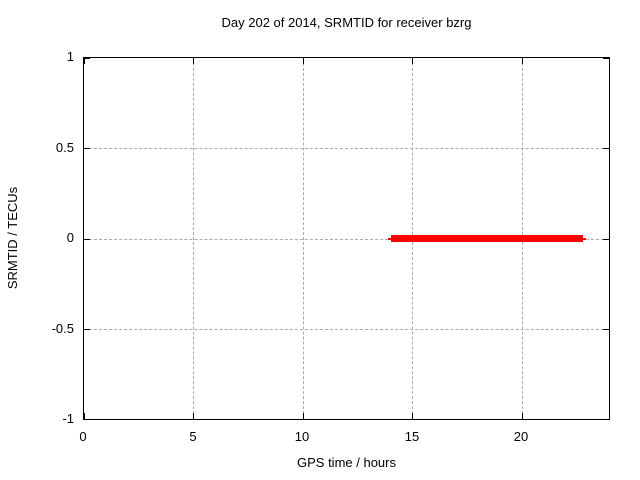 This screenshot has height=480, width=640. What do you see at coordinates (521, 436) in the screenshot?
I see `x-tick-label: 20` at bounding box center [521, 436].